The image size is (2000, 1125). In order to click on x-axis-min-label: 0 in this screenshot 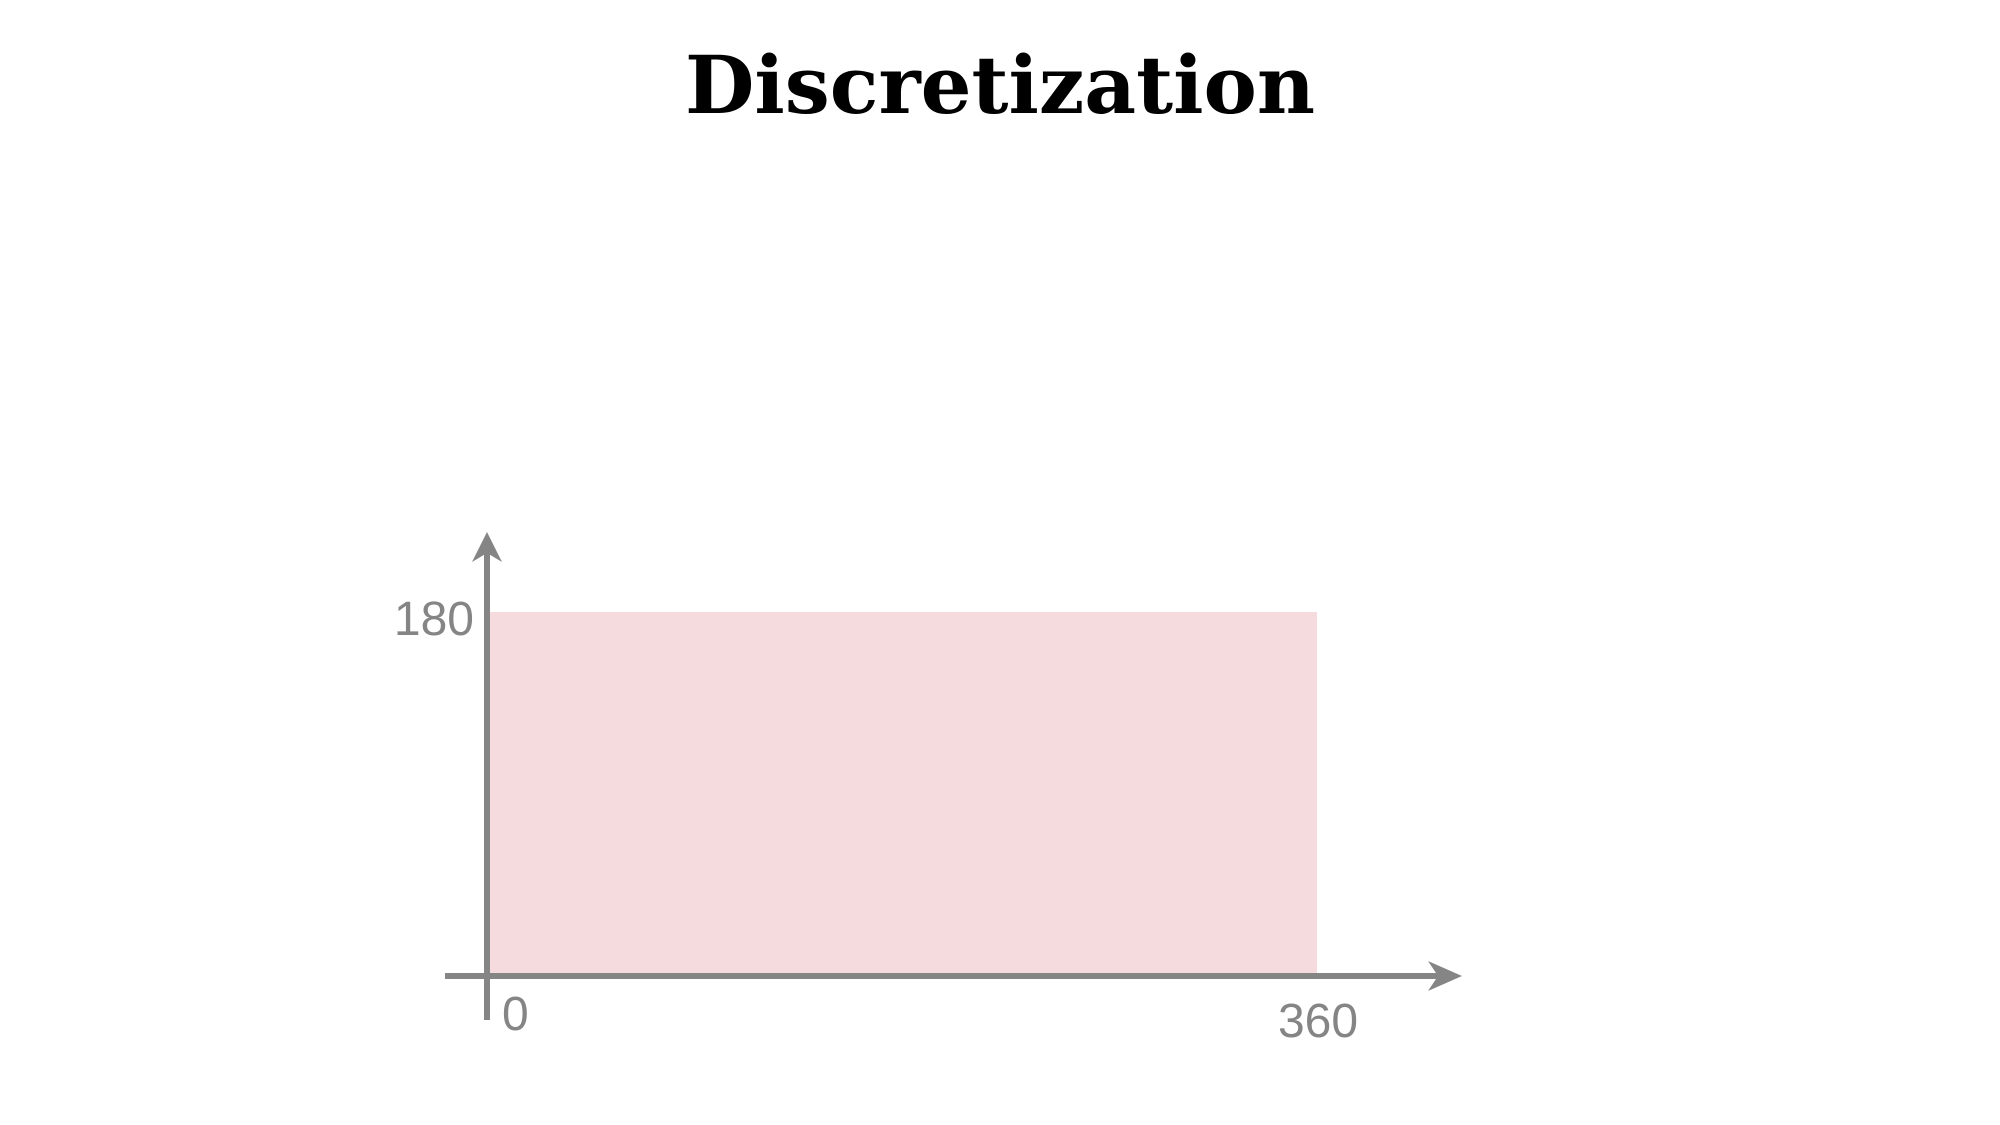, I will do `click(515, 1014)`.